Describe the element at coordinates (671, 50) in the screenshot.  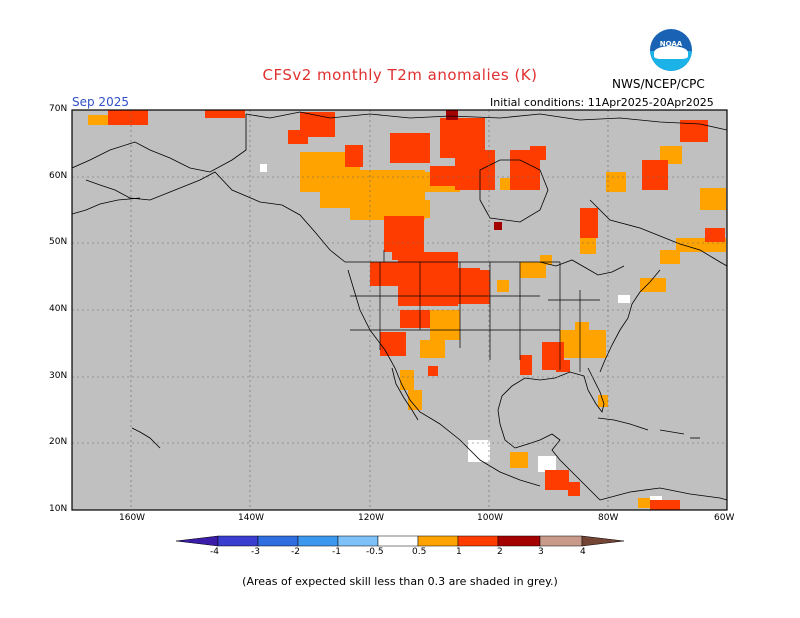
I see `noaa-logo: NOAA` at that location.